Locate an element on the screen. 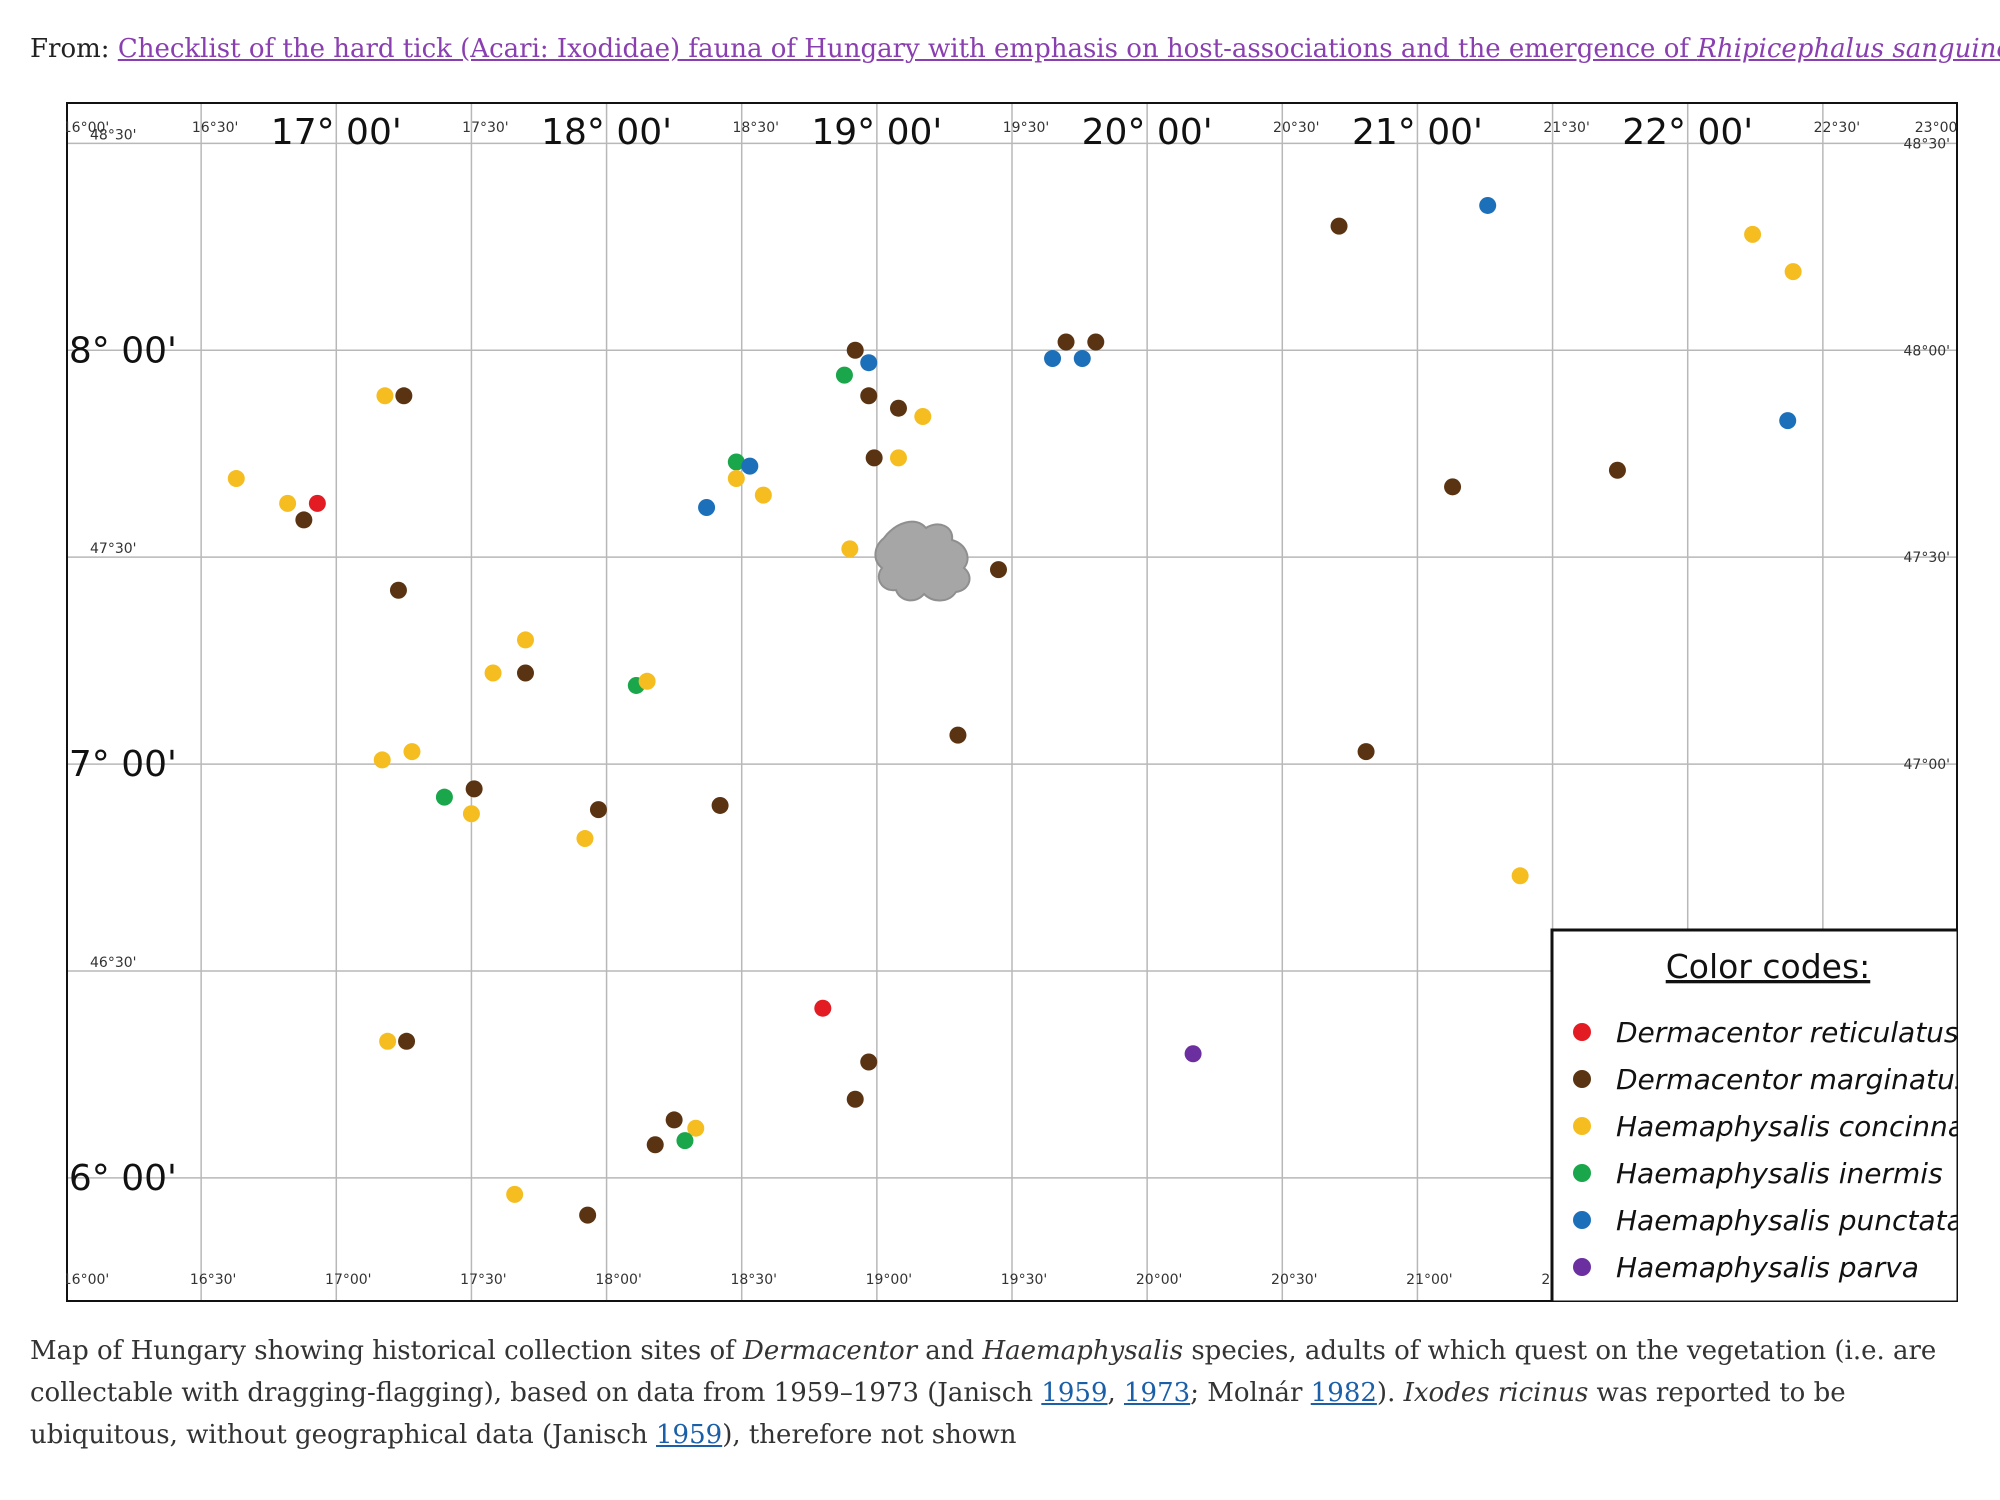  site-haemaphysalis-parva is located at coordinates (1193, 1054).